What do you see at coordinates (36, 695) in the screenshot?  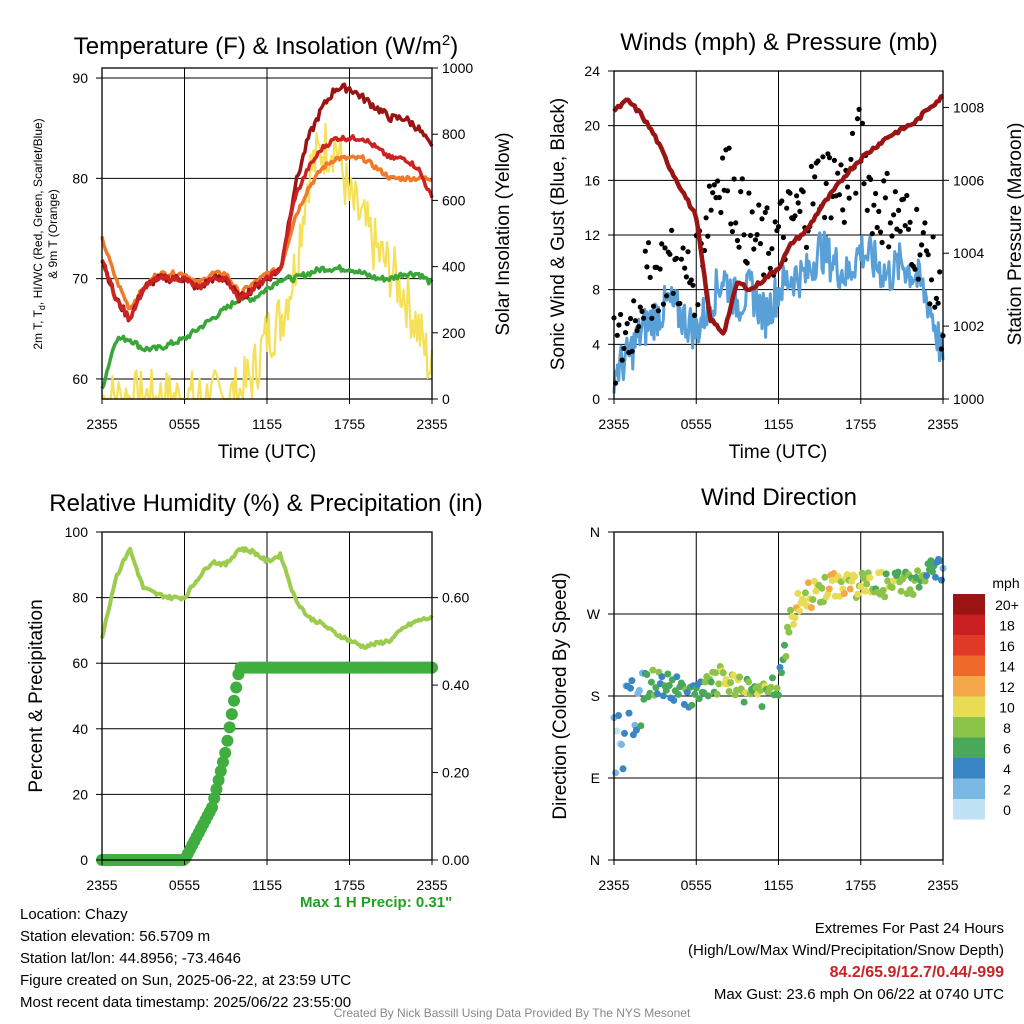 I see `humidity-ylabel: Percent & Precipitation` at bounding box center [36, 695].